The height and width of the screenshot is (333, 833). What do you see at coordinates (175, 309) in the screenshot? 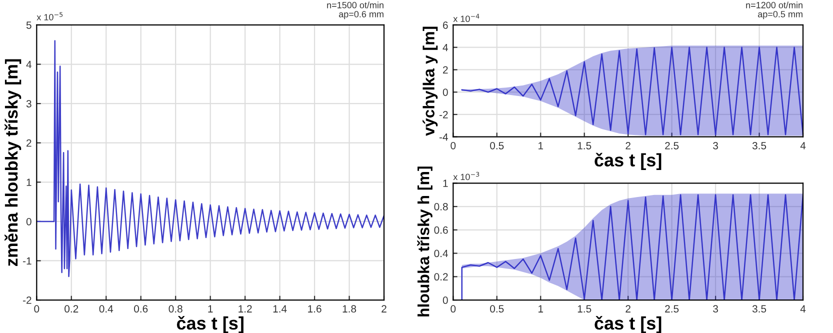
I see `x-tick-label: 0.8` at bounding box center [175, 309].